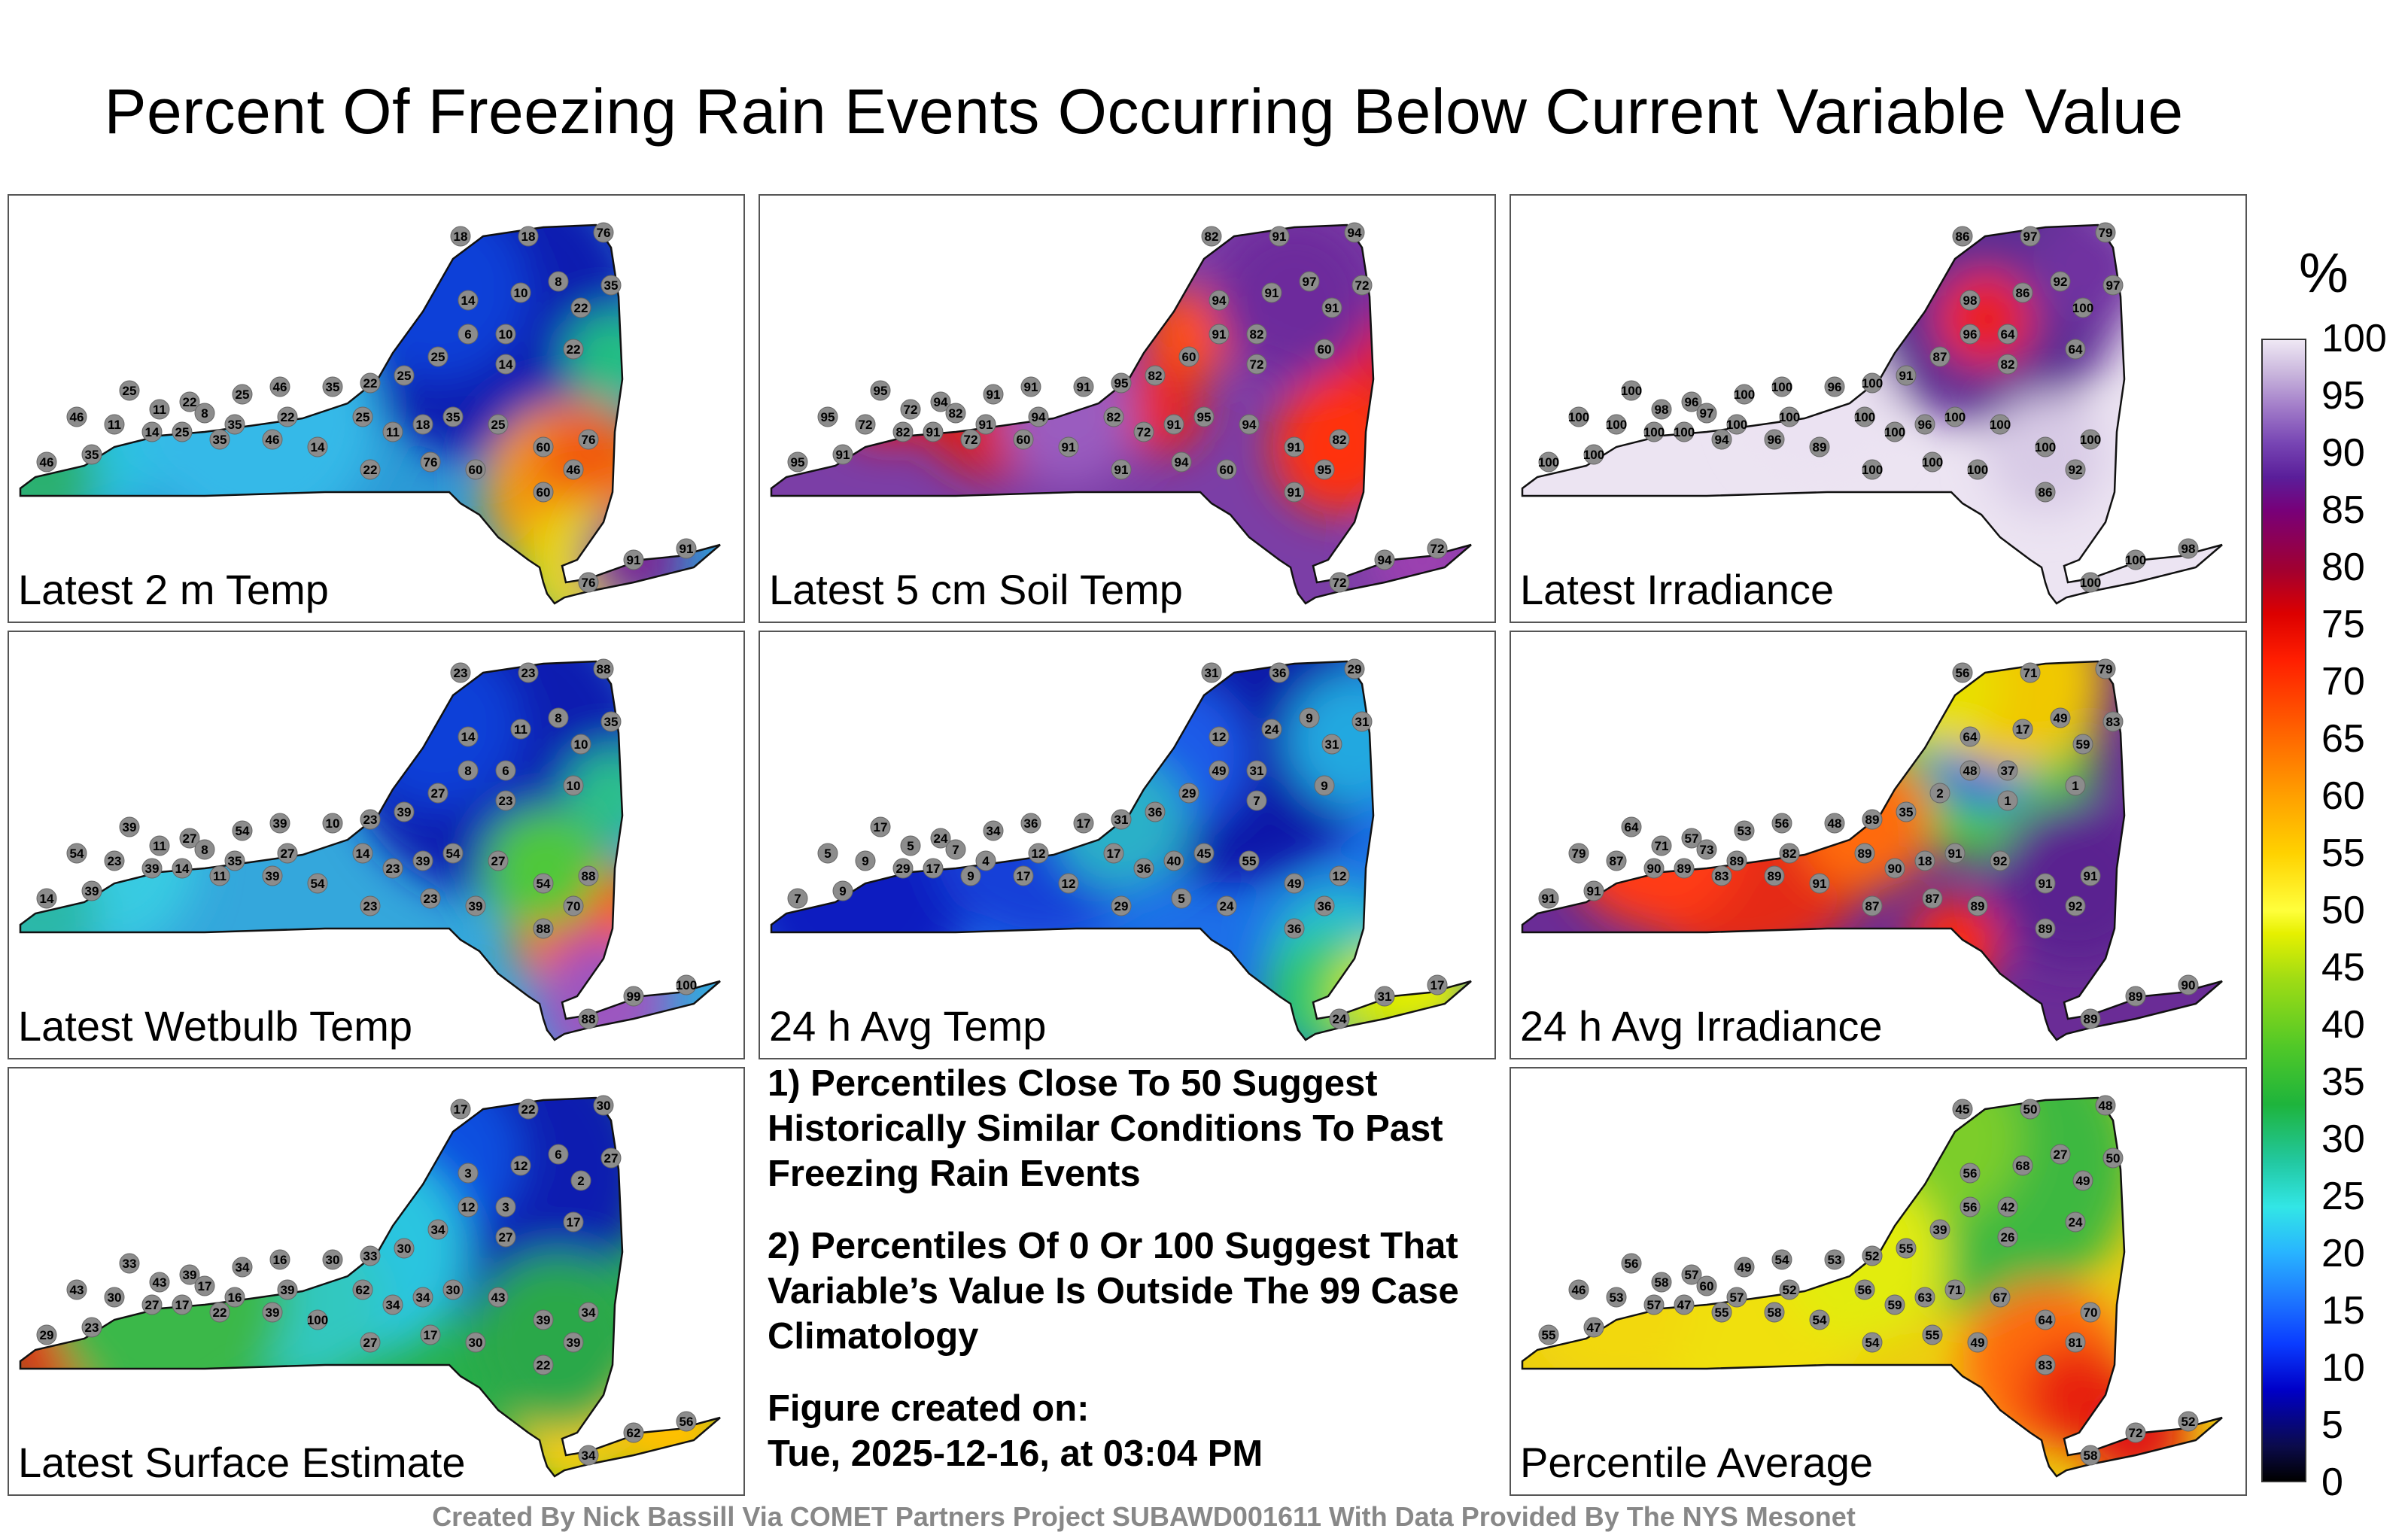  What do you see at coordinates (2023, 1166) in the screenshot?
I see `station-value: 68` at bounding box center [2023, 1166].